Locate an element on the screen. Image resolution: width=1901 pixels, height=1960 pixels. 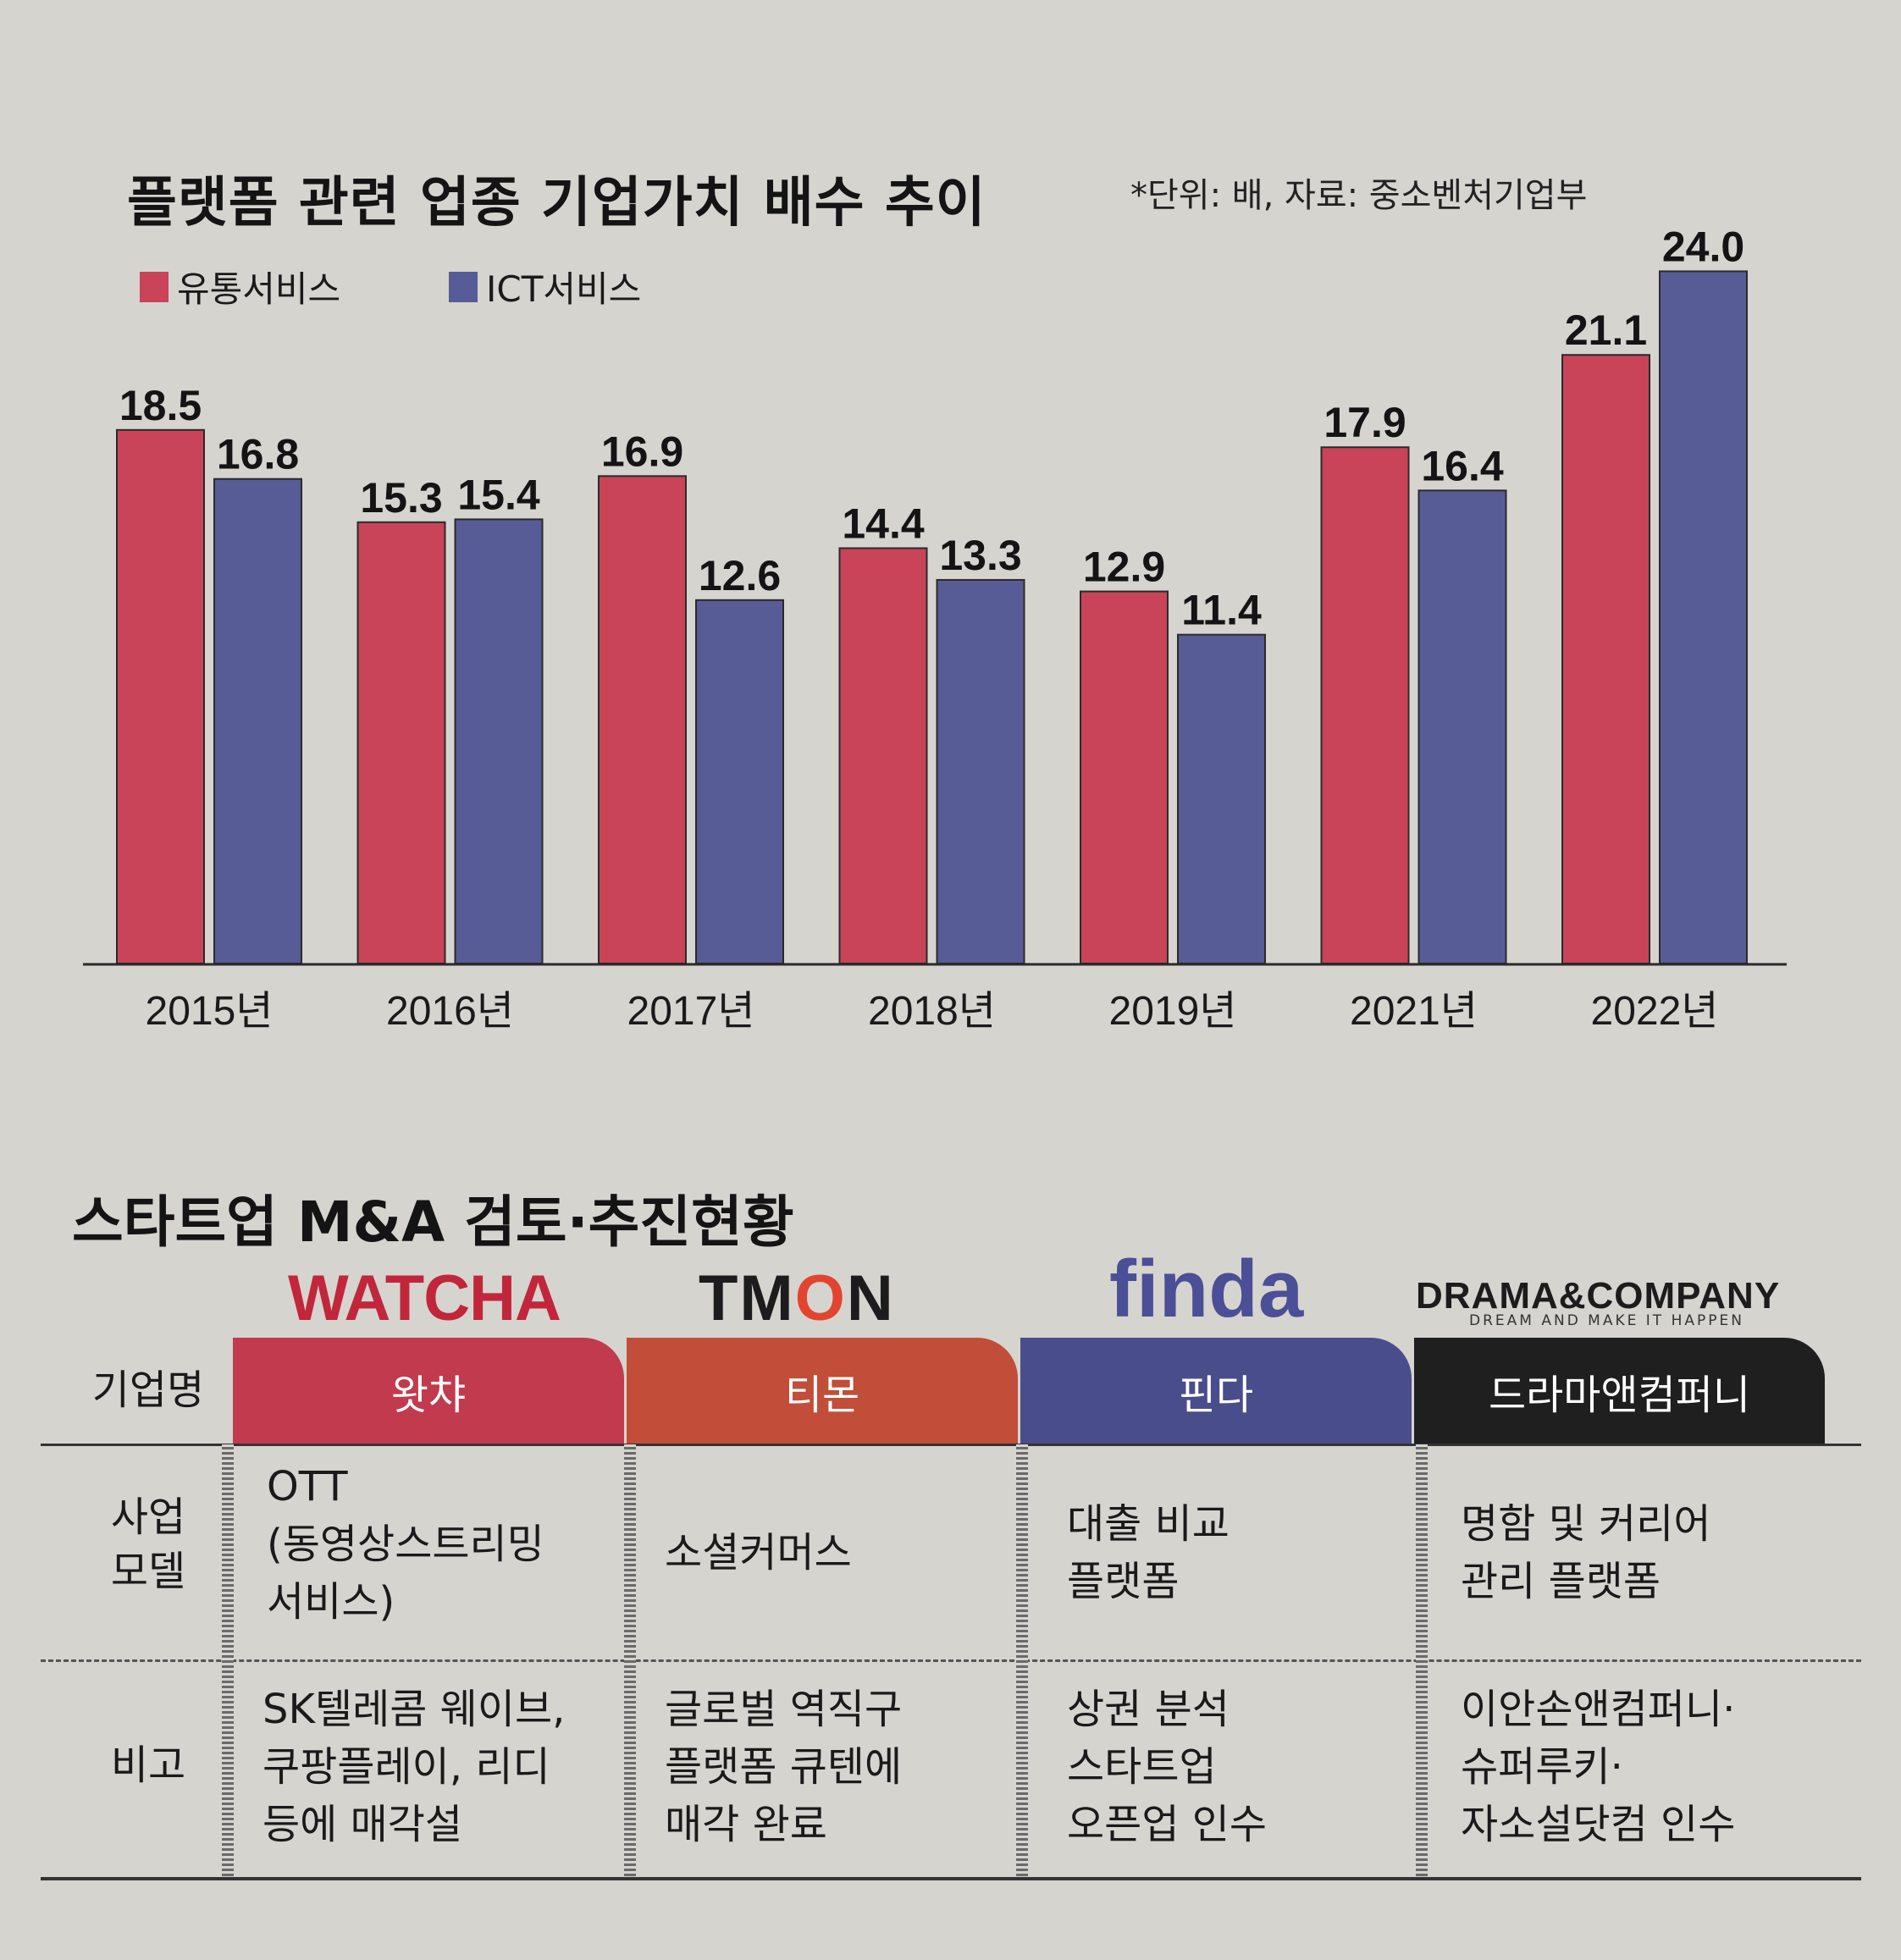
legend-item-ict: ICT서비스 is located at coordinates (545, 286).